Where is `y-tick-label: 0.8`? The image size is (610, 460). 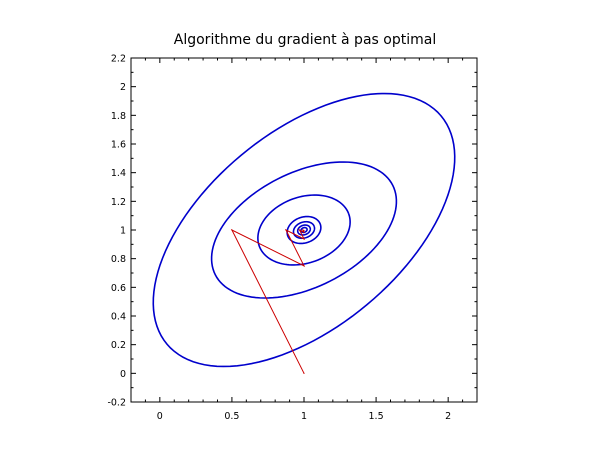
y-tick-label: 0.8 is located at coordinates (118, 259).